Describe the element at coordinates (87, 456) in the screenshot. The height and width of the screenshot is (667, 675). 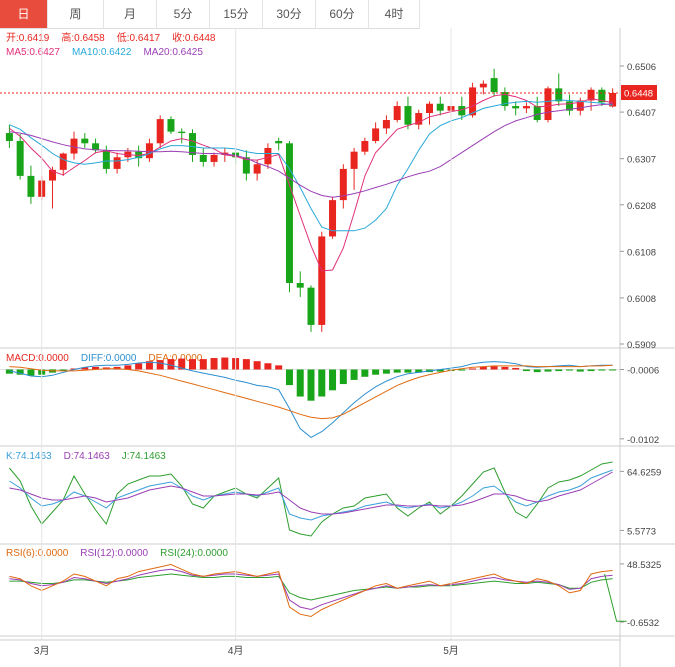
I see `kdj-legend-item-1: D:74.1463` at that location.